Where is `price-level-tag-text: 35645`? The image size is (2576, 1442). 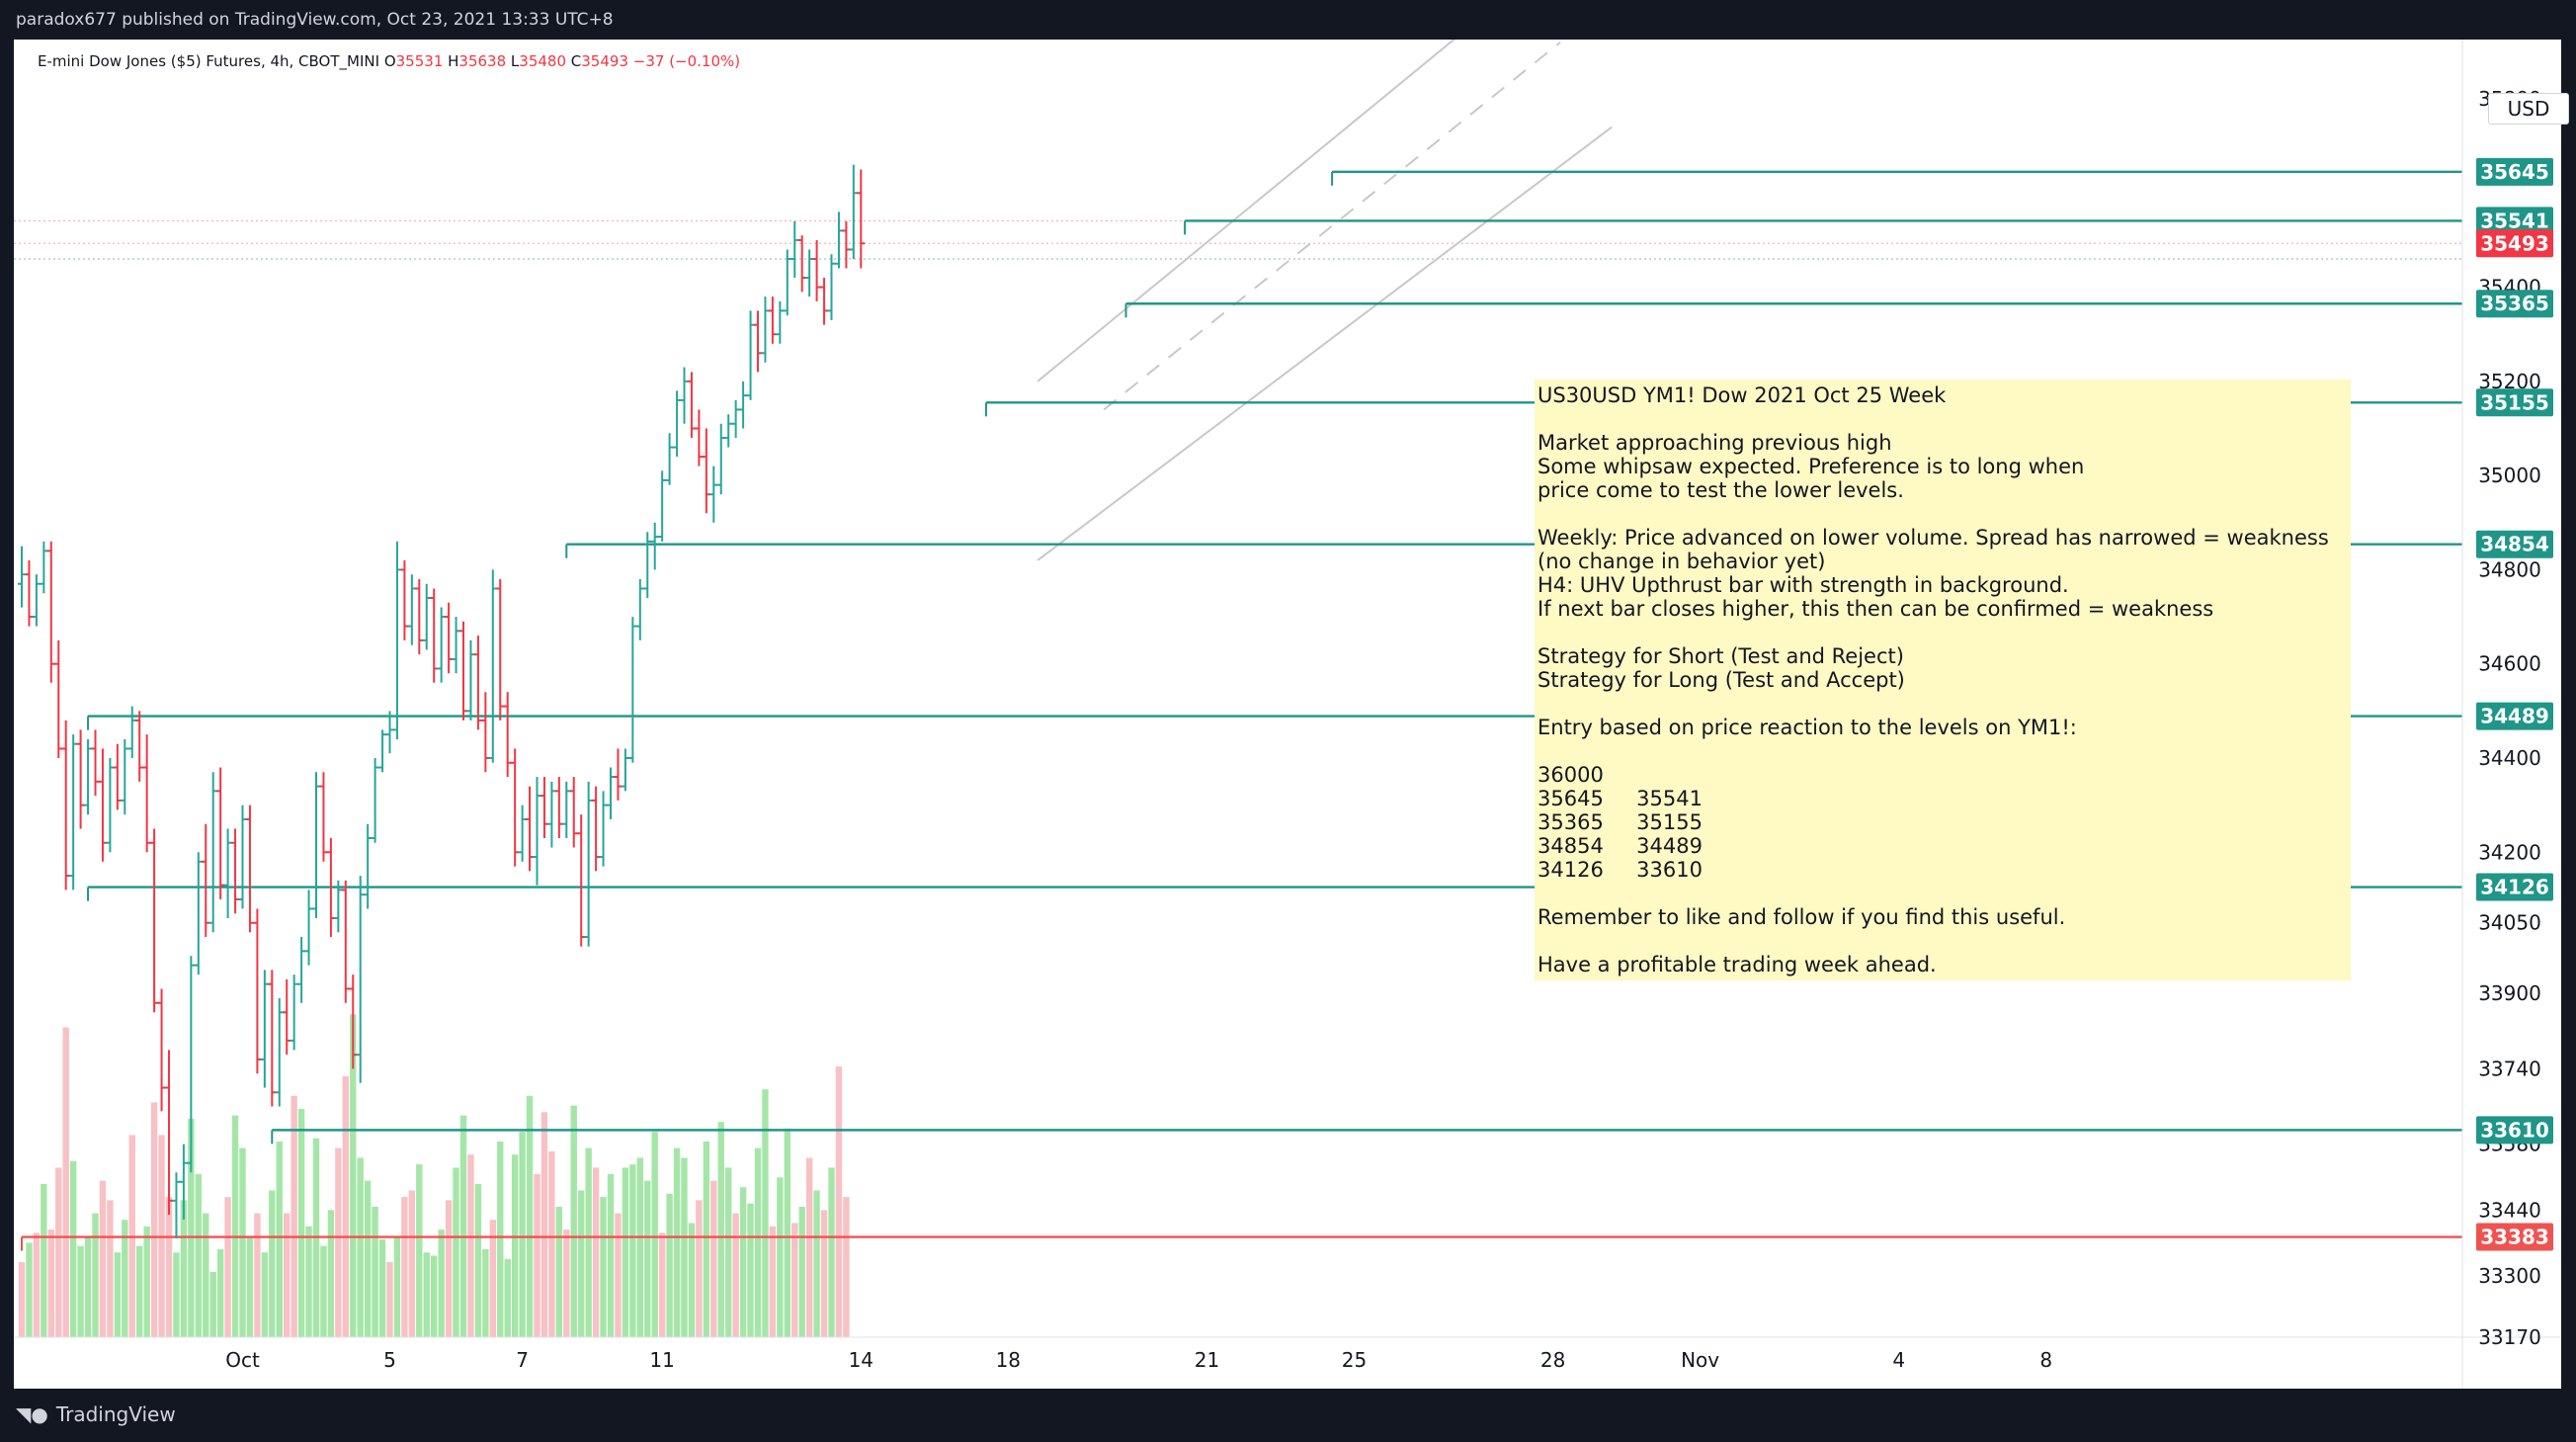 price-level-tag-text: 35645 is located at coordinates (2514, 172).